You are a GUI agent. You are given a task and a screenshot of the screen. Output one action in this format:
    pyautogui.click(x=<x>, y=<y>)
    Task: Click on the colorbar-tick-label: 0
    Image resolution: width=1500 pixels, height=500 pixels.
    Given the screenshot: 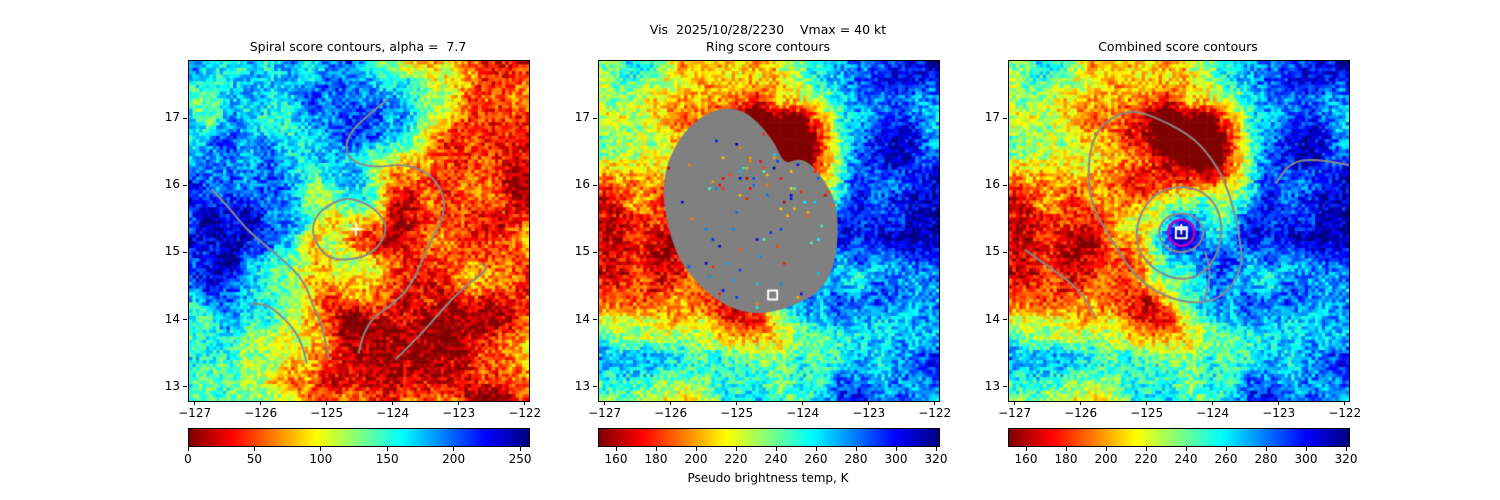 What is the action you would take?
    pyautogui.click(x=188, y=459)
    